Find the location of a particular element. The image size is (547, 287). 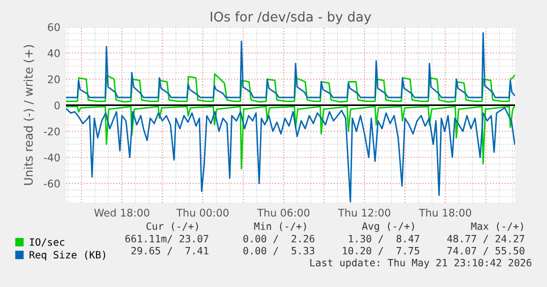

text: 661.11m/ 23.07 is located at coordinates (166, 239).